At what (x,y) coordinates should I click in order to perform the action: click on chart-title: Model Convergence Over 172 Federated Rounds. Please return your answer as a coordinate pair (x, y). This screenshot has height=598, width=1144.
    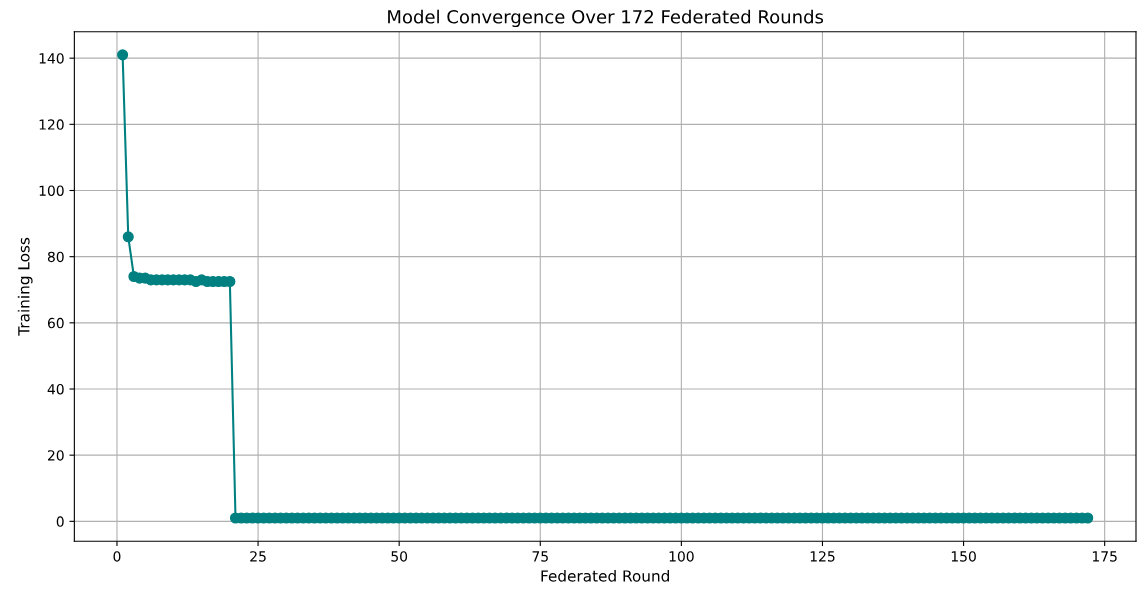
    Looking at the image, I should click on (606, 18).